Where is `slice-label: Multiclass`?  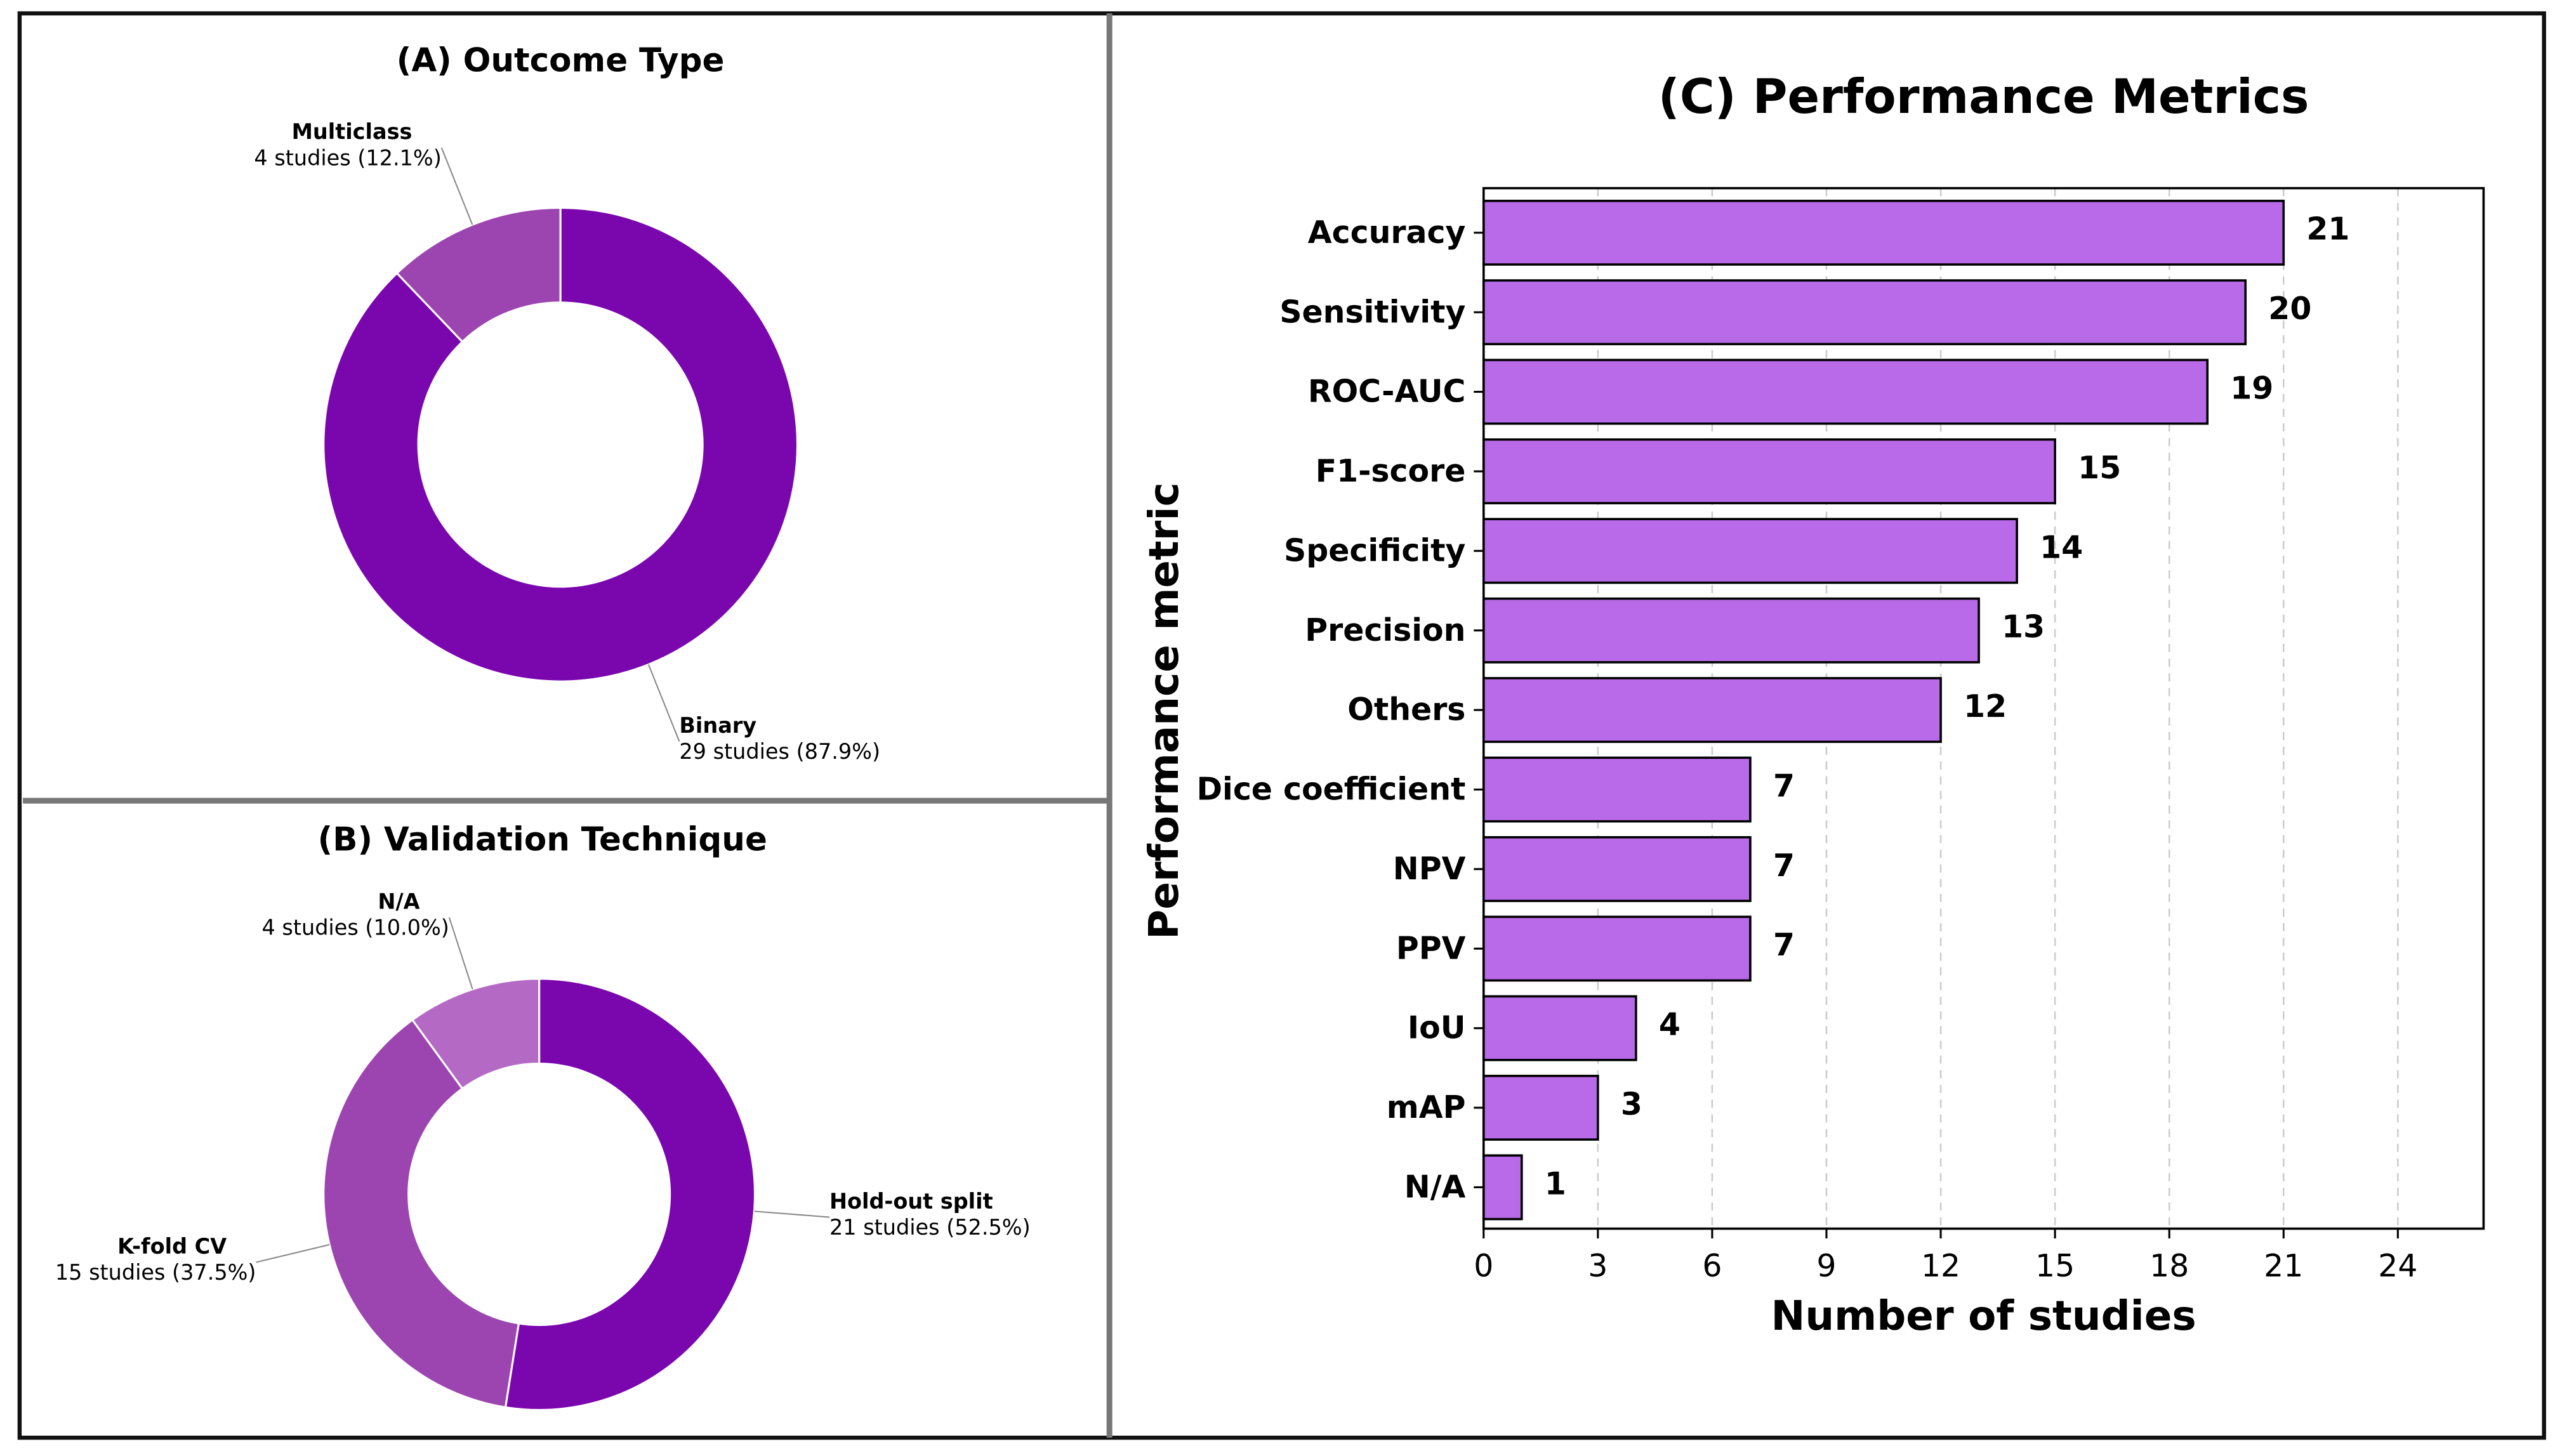
slice-label: Multiclass is located at coordinates (353, 131).